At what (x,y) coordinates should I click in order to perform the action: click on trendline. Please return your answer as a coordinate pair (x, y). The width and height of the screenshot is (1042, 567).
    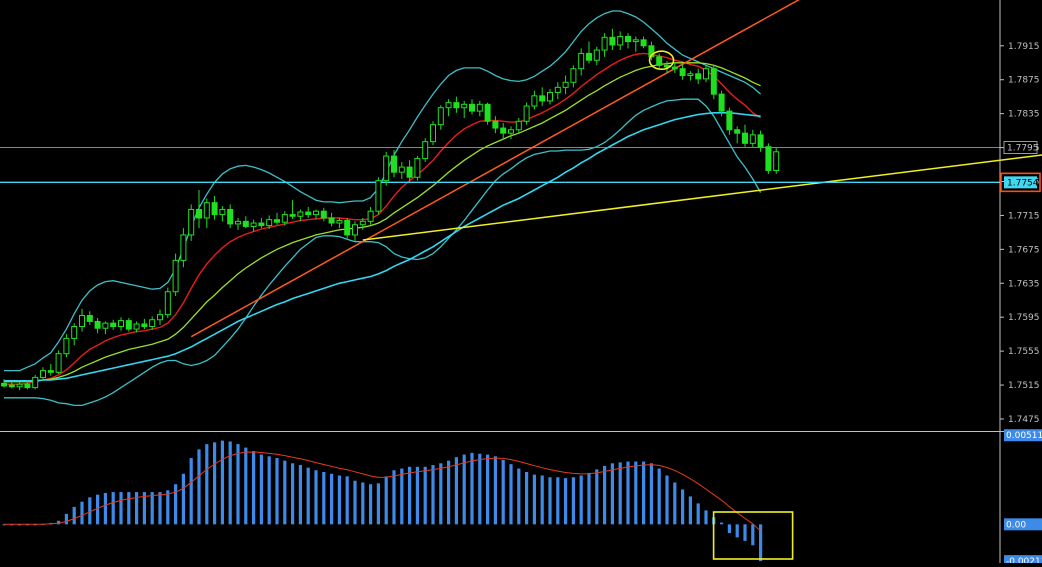
    Looking at the image, I should click on (702, 192).